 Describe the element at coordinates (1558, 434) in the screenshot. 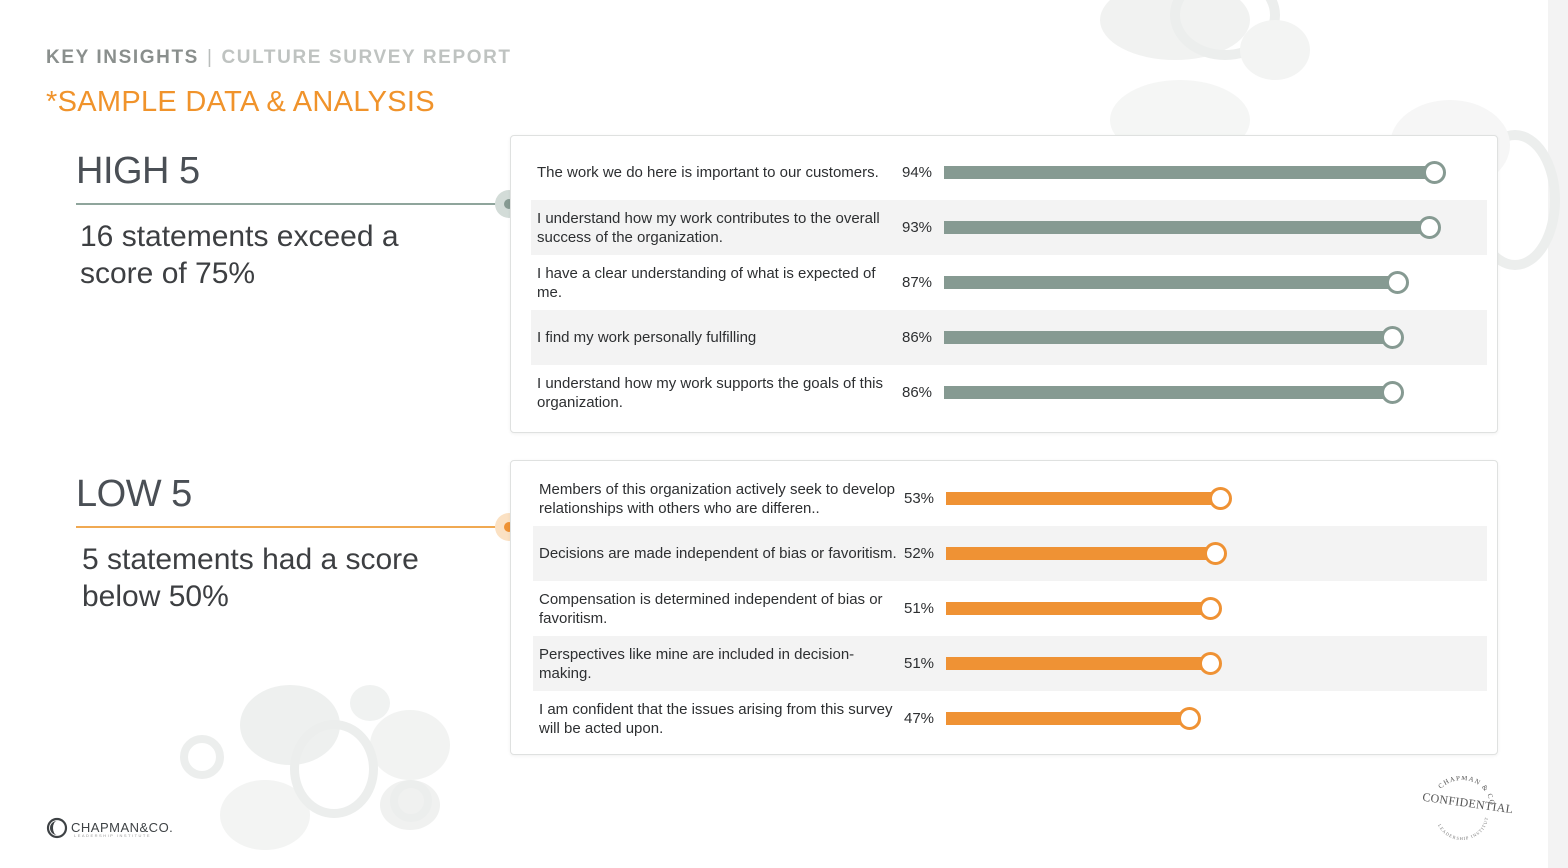

I see `right-edge-strip` at that location.